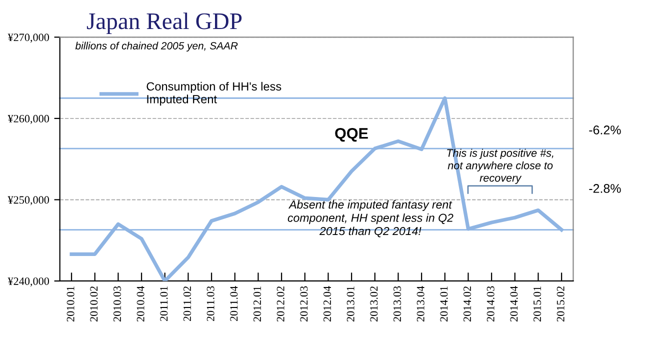 The image size is (665, 341). Describe the element at coordinates (156, 47) in the screenshot. I see `chart-subtitle: billions of chained 2005 yen, SAAR` at that location.